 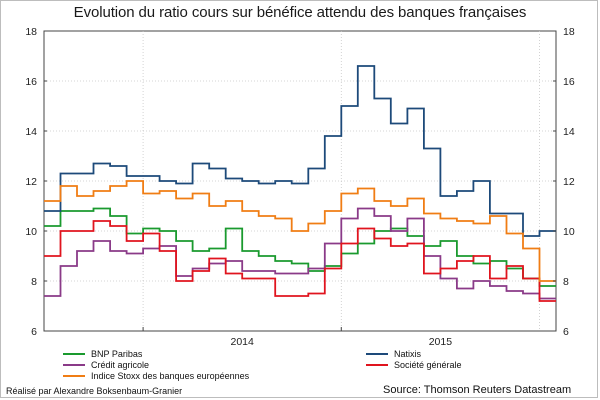 What do you see at coordinates (569, 132) in the screenshot?
I see `y-tick-label-right: 14` at bounding box center [569, 132].